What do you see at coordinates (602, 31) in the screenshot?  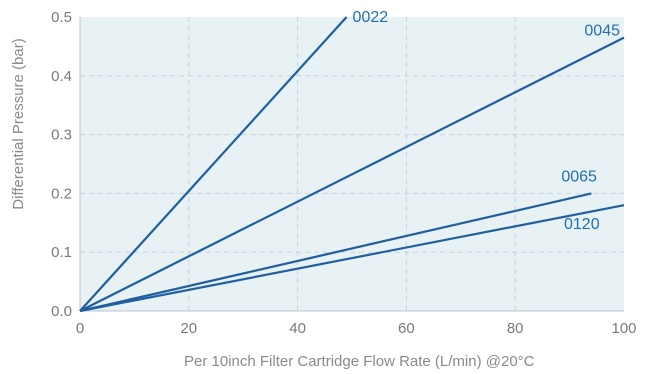 I see `series-label-0045: 0045` at bounding box center [602, 31].